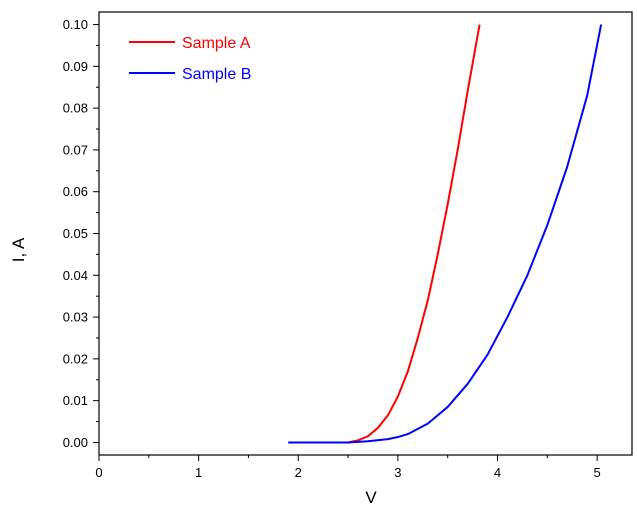 Image resolution: width=637 pixels, height=515 pixels. What do you see at coordinates (216, 74) in the screenshot?
I see `legend-label: Sample B` at bounding box center [216, 74].